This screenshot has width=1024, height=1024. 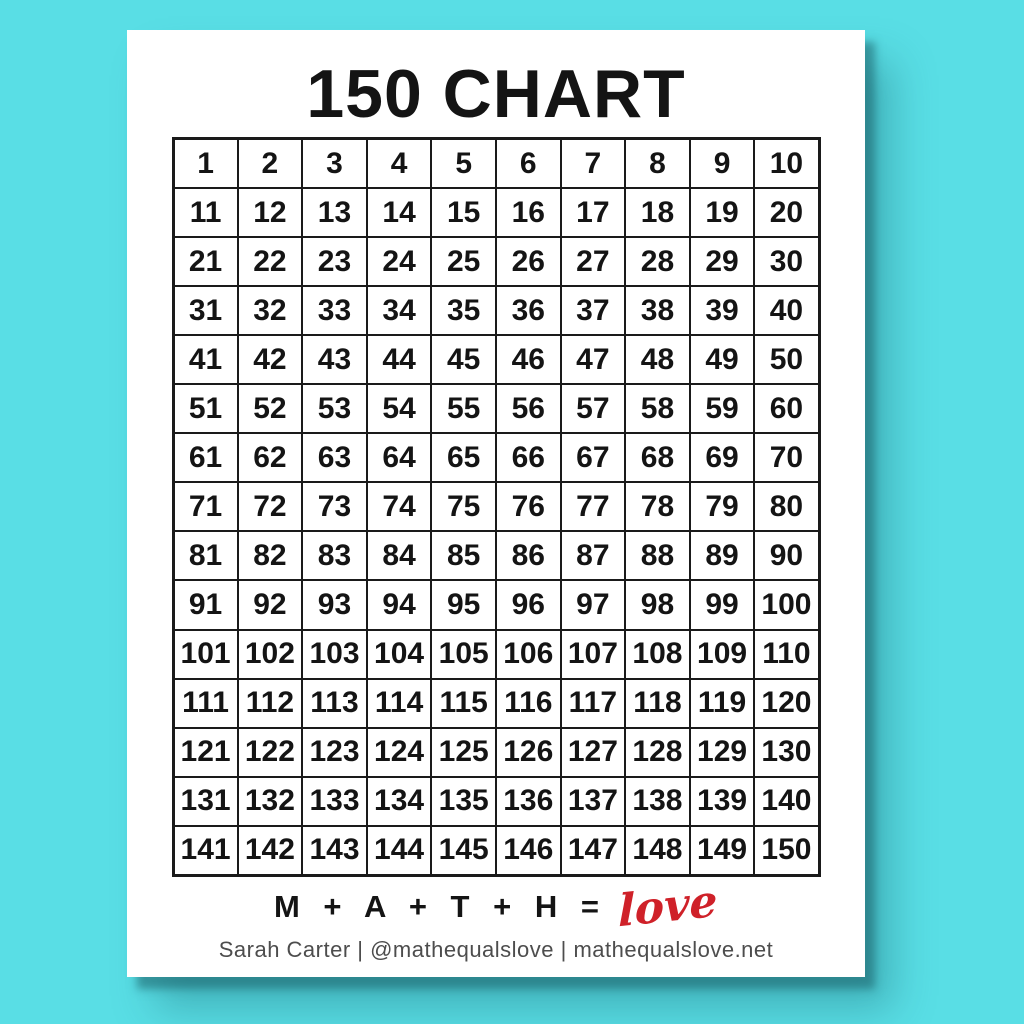 I want to click on grid-cell-29: 29, so click(x=722, y=262).